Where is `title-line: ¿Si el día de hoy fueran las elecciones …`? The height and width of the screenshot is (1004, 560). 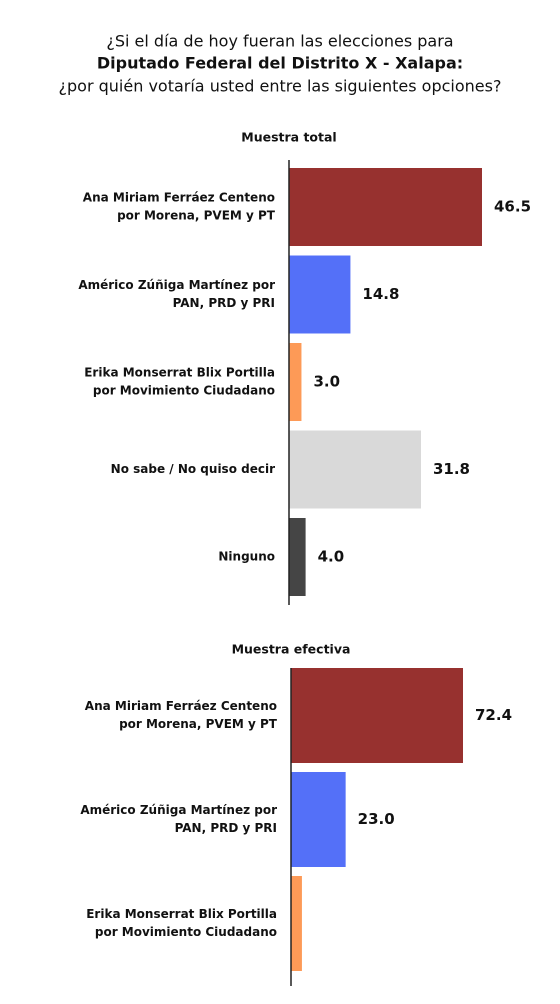
title-line: ¿Si el día de hoy fueran las elecciones … is located at coordinates (279, 41).